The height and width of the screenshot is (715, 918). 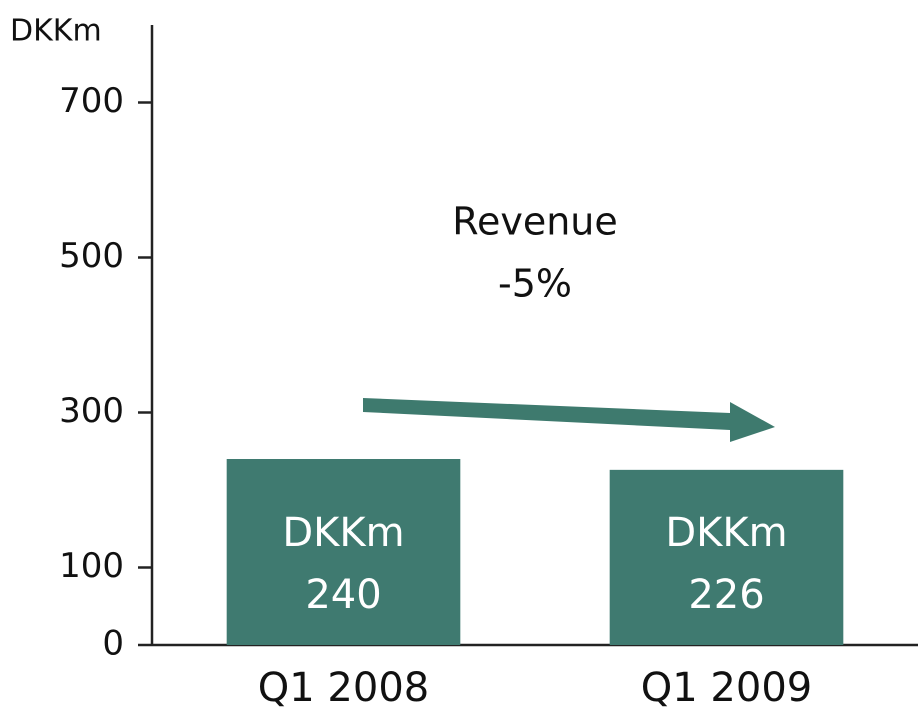 I want to click on y-tick-label: 0, so click(x=113, y=644).